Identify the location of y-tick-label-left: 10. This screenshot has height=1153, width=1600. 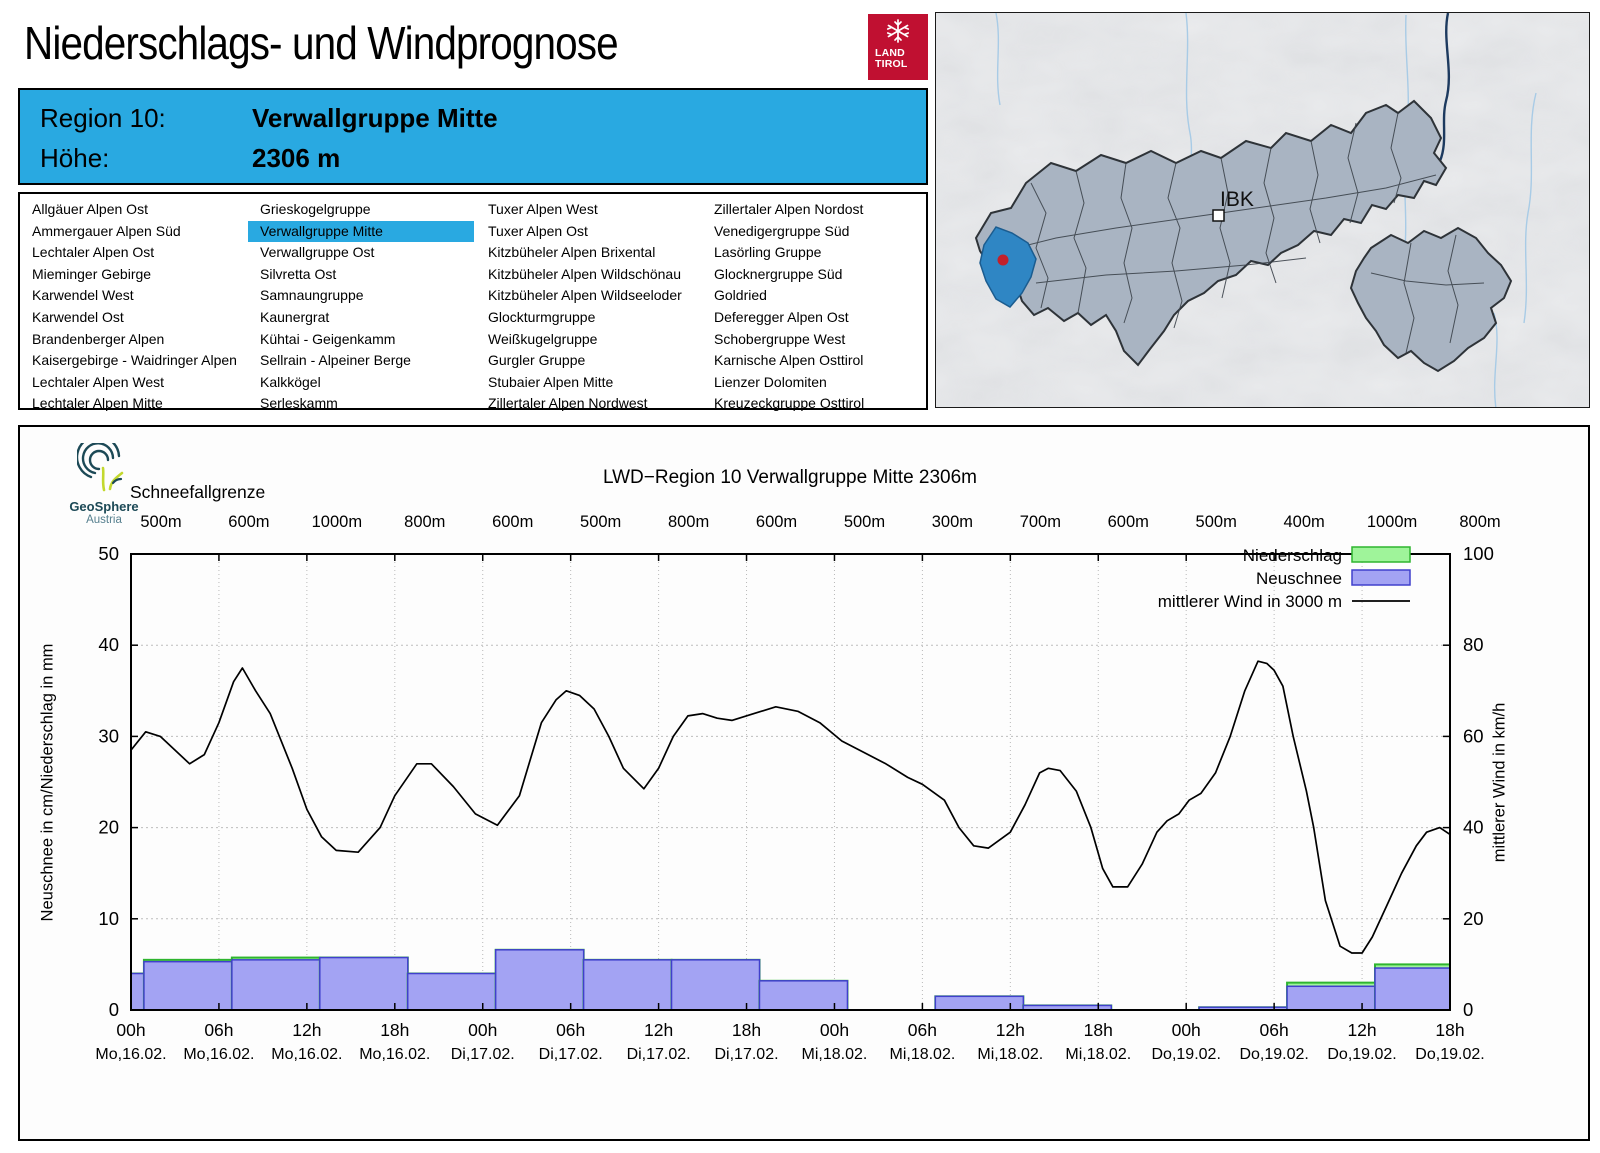
(108, 918).